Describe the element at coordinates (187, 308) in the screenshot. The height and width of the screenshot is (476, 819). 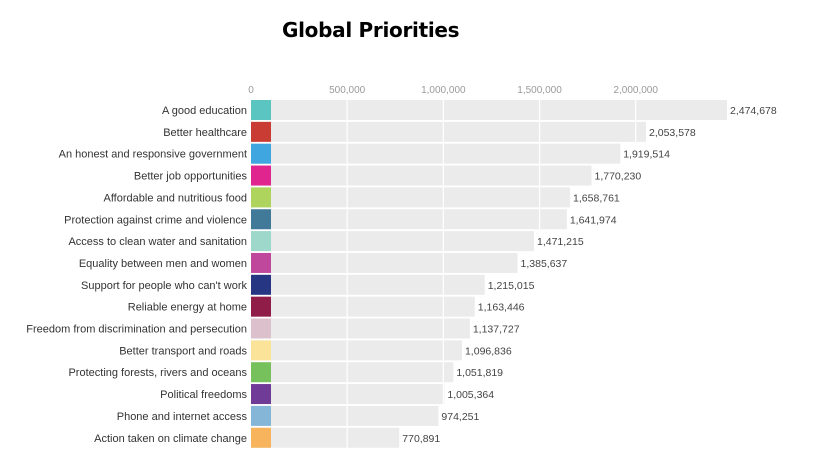
I see `category-label: Reliable energy at home` at that location.